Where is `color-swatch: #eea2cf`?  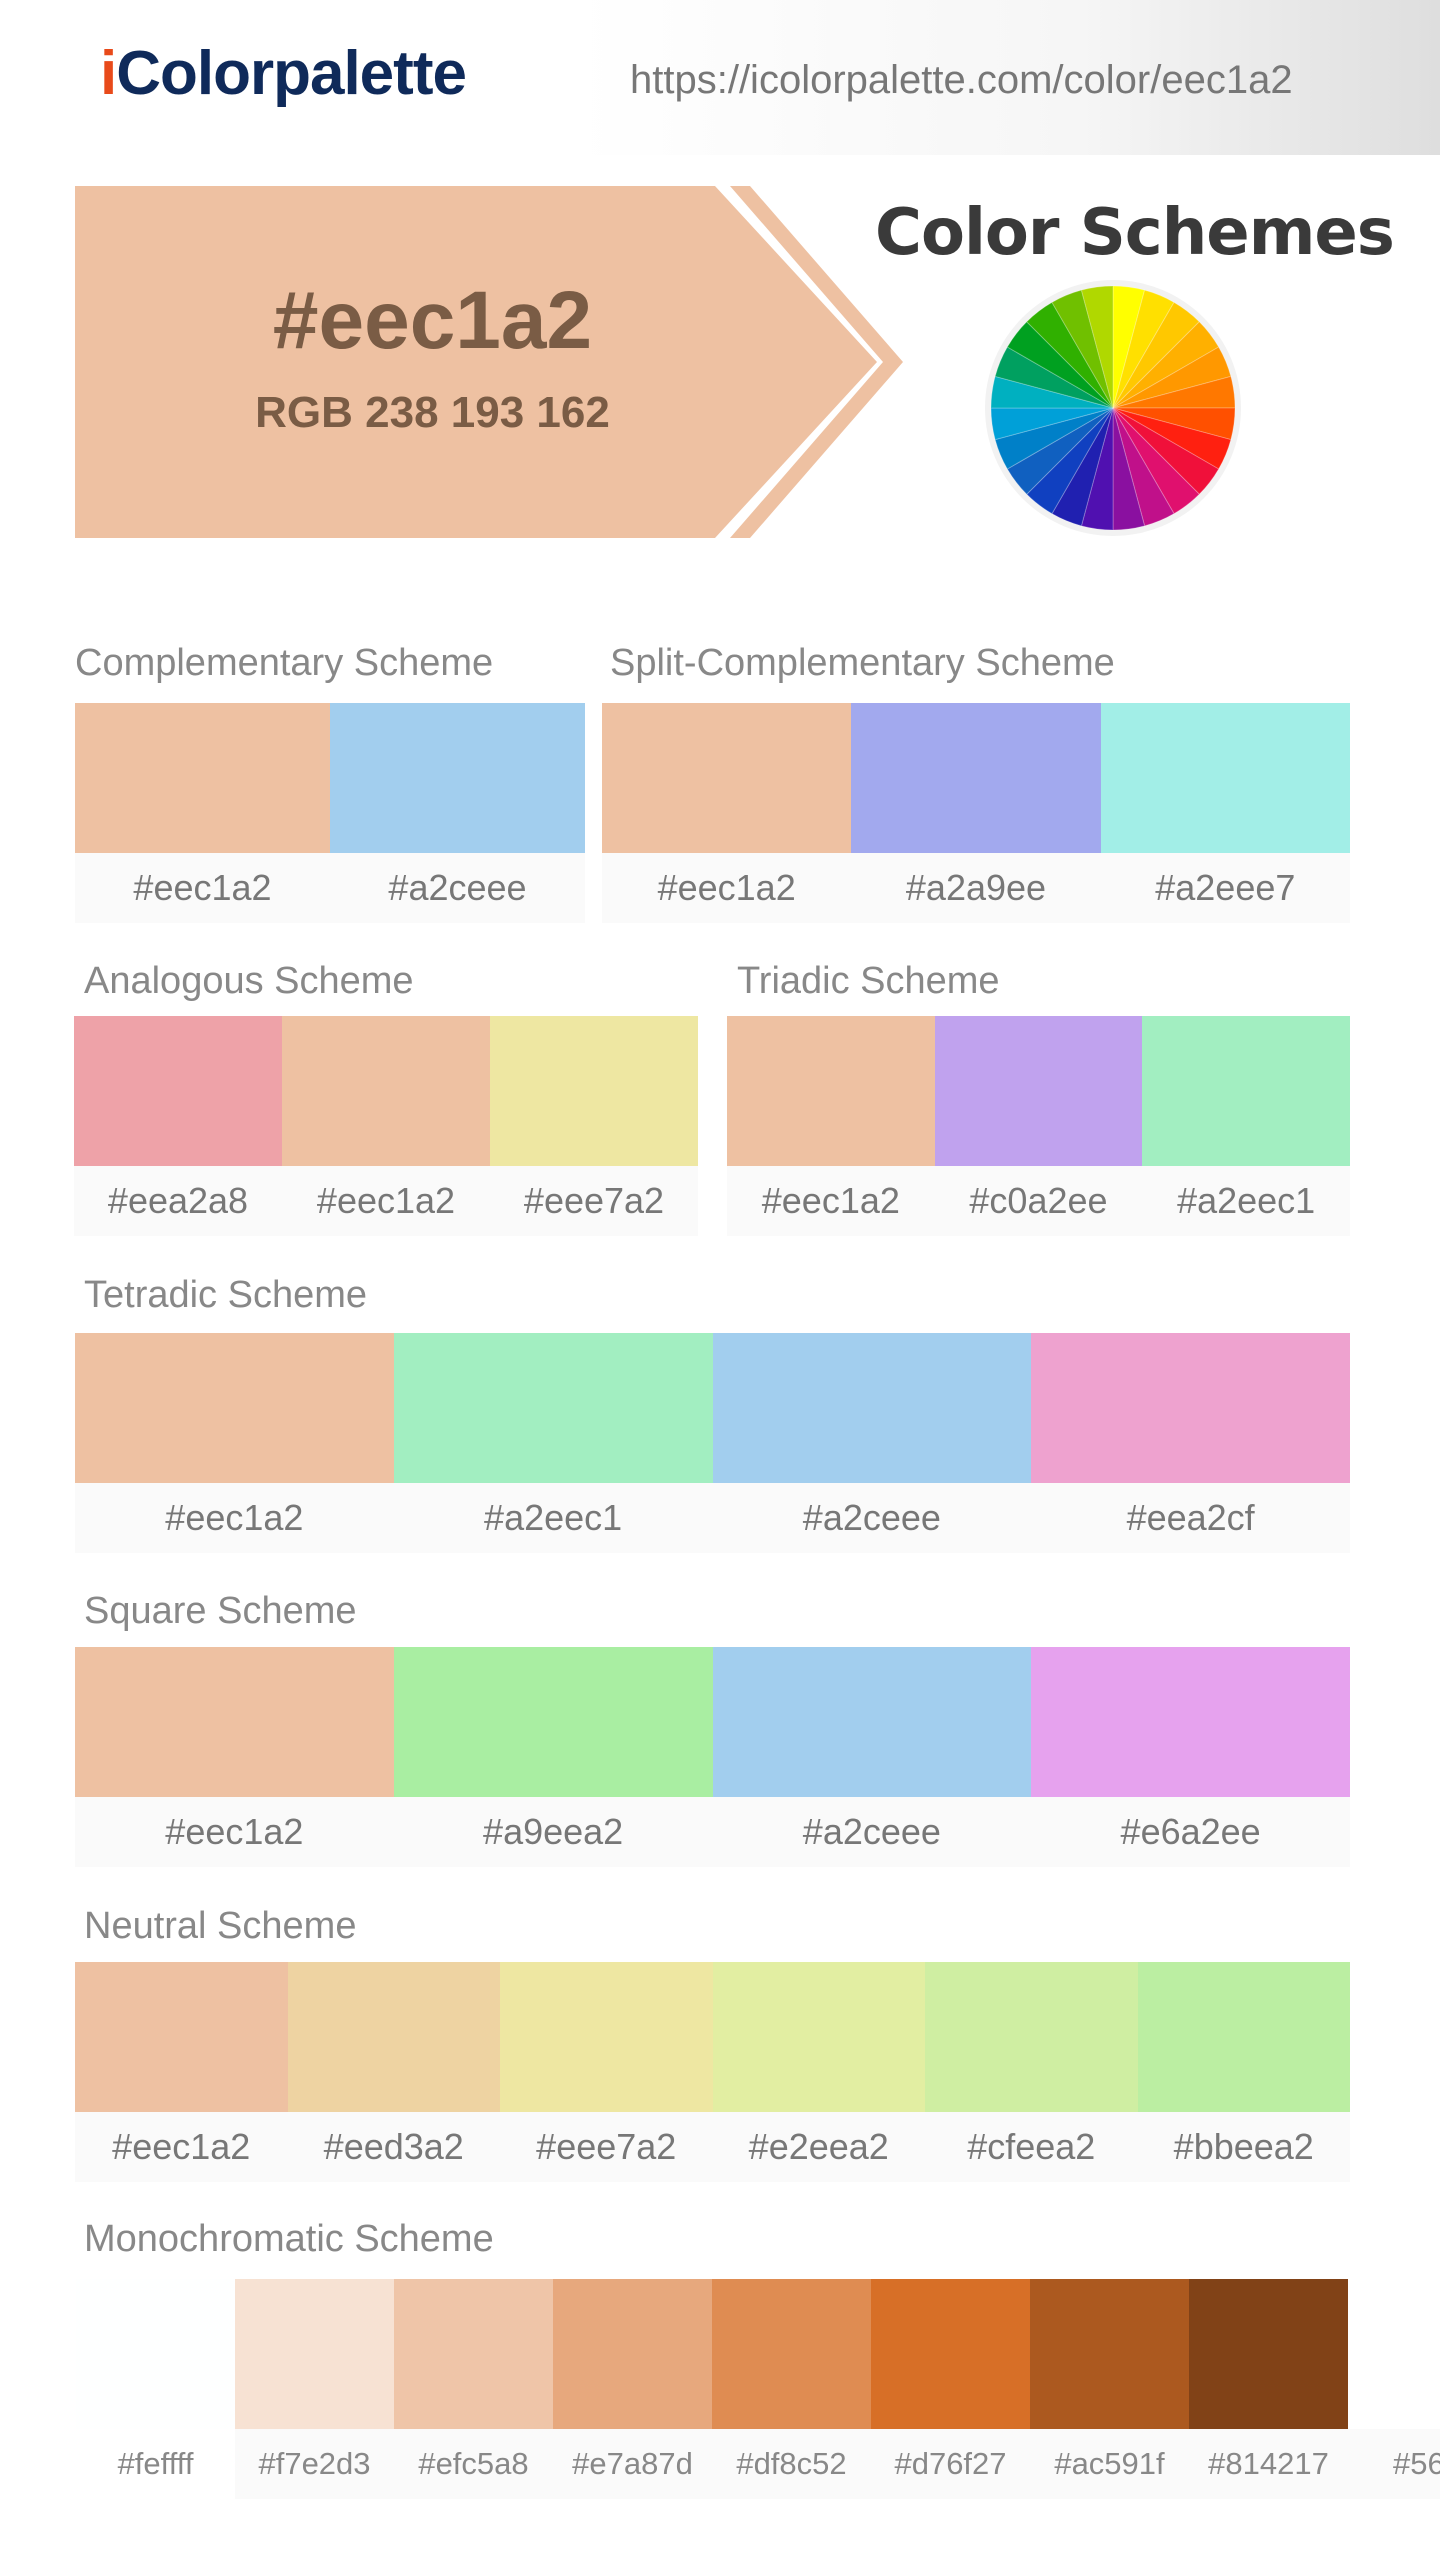 color-swatch: #eea2cf is located at coordinates (1190, 1443).